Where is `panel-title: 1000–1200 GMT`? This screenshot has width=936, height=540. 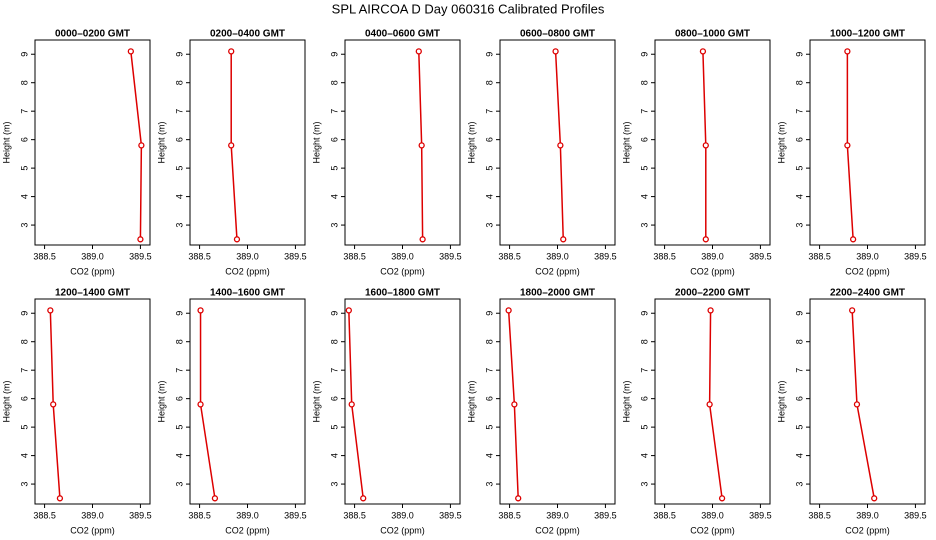
panel-title: 1000–1200 GMT is located at coordinates (867, 34).